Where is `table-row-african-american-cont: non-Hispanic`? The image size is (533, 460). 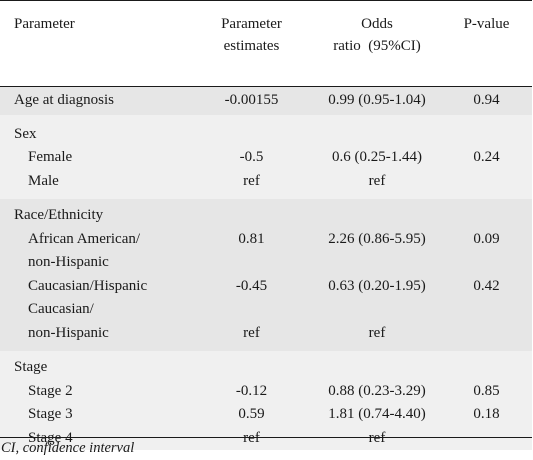
table-row-african-american-cont: non-Hispanic is located at coordinates (266, 263).